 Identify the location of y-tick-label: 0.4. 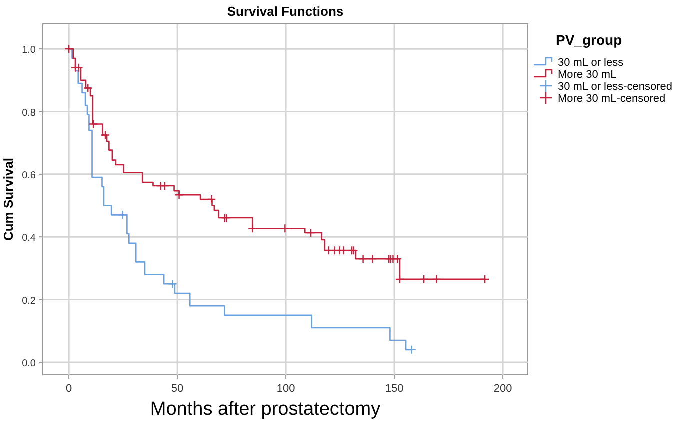
(29, 238).